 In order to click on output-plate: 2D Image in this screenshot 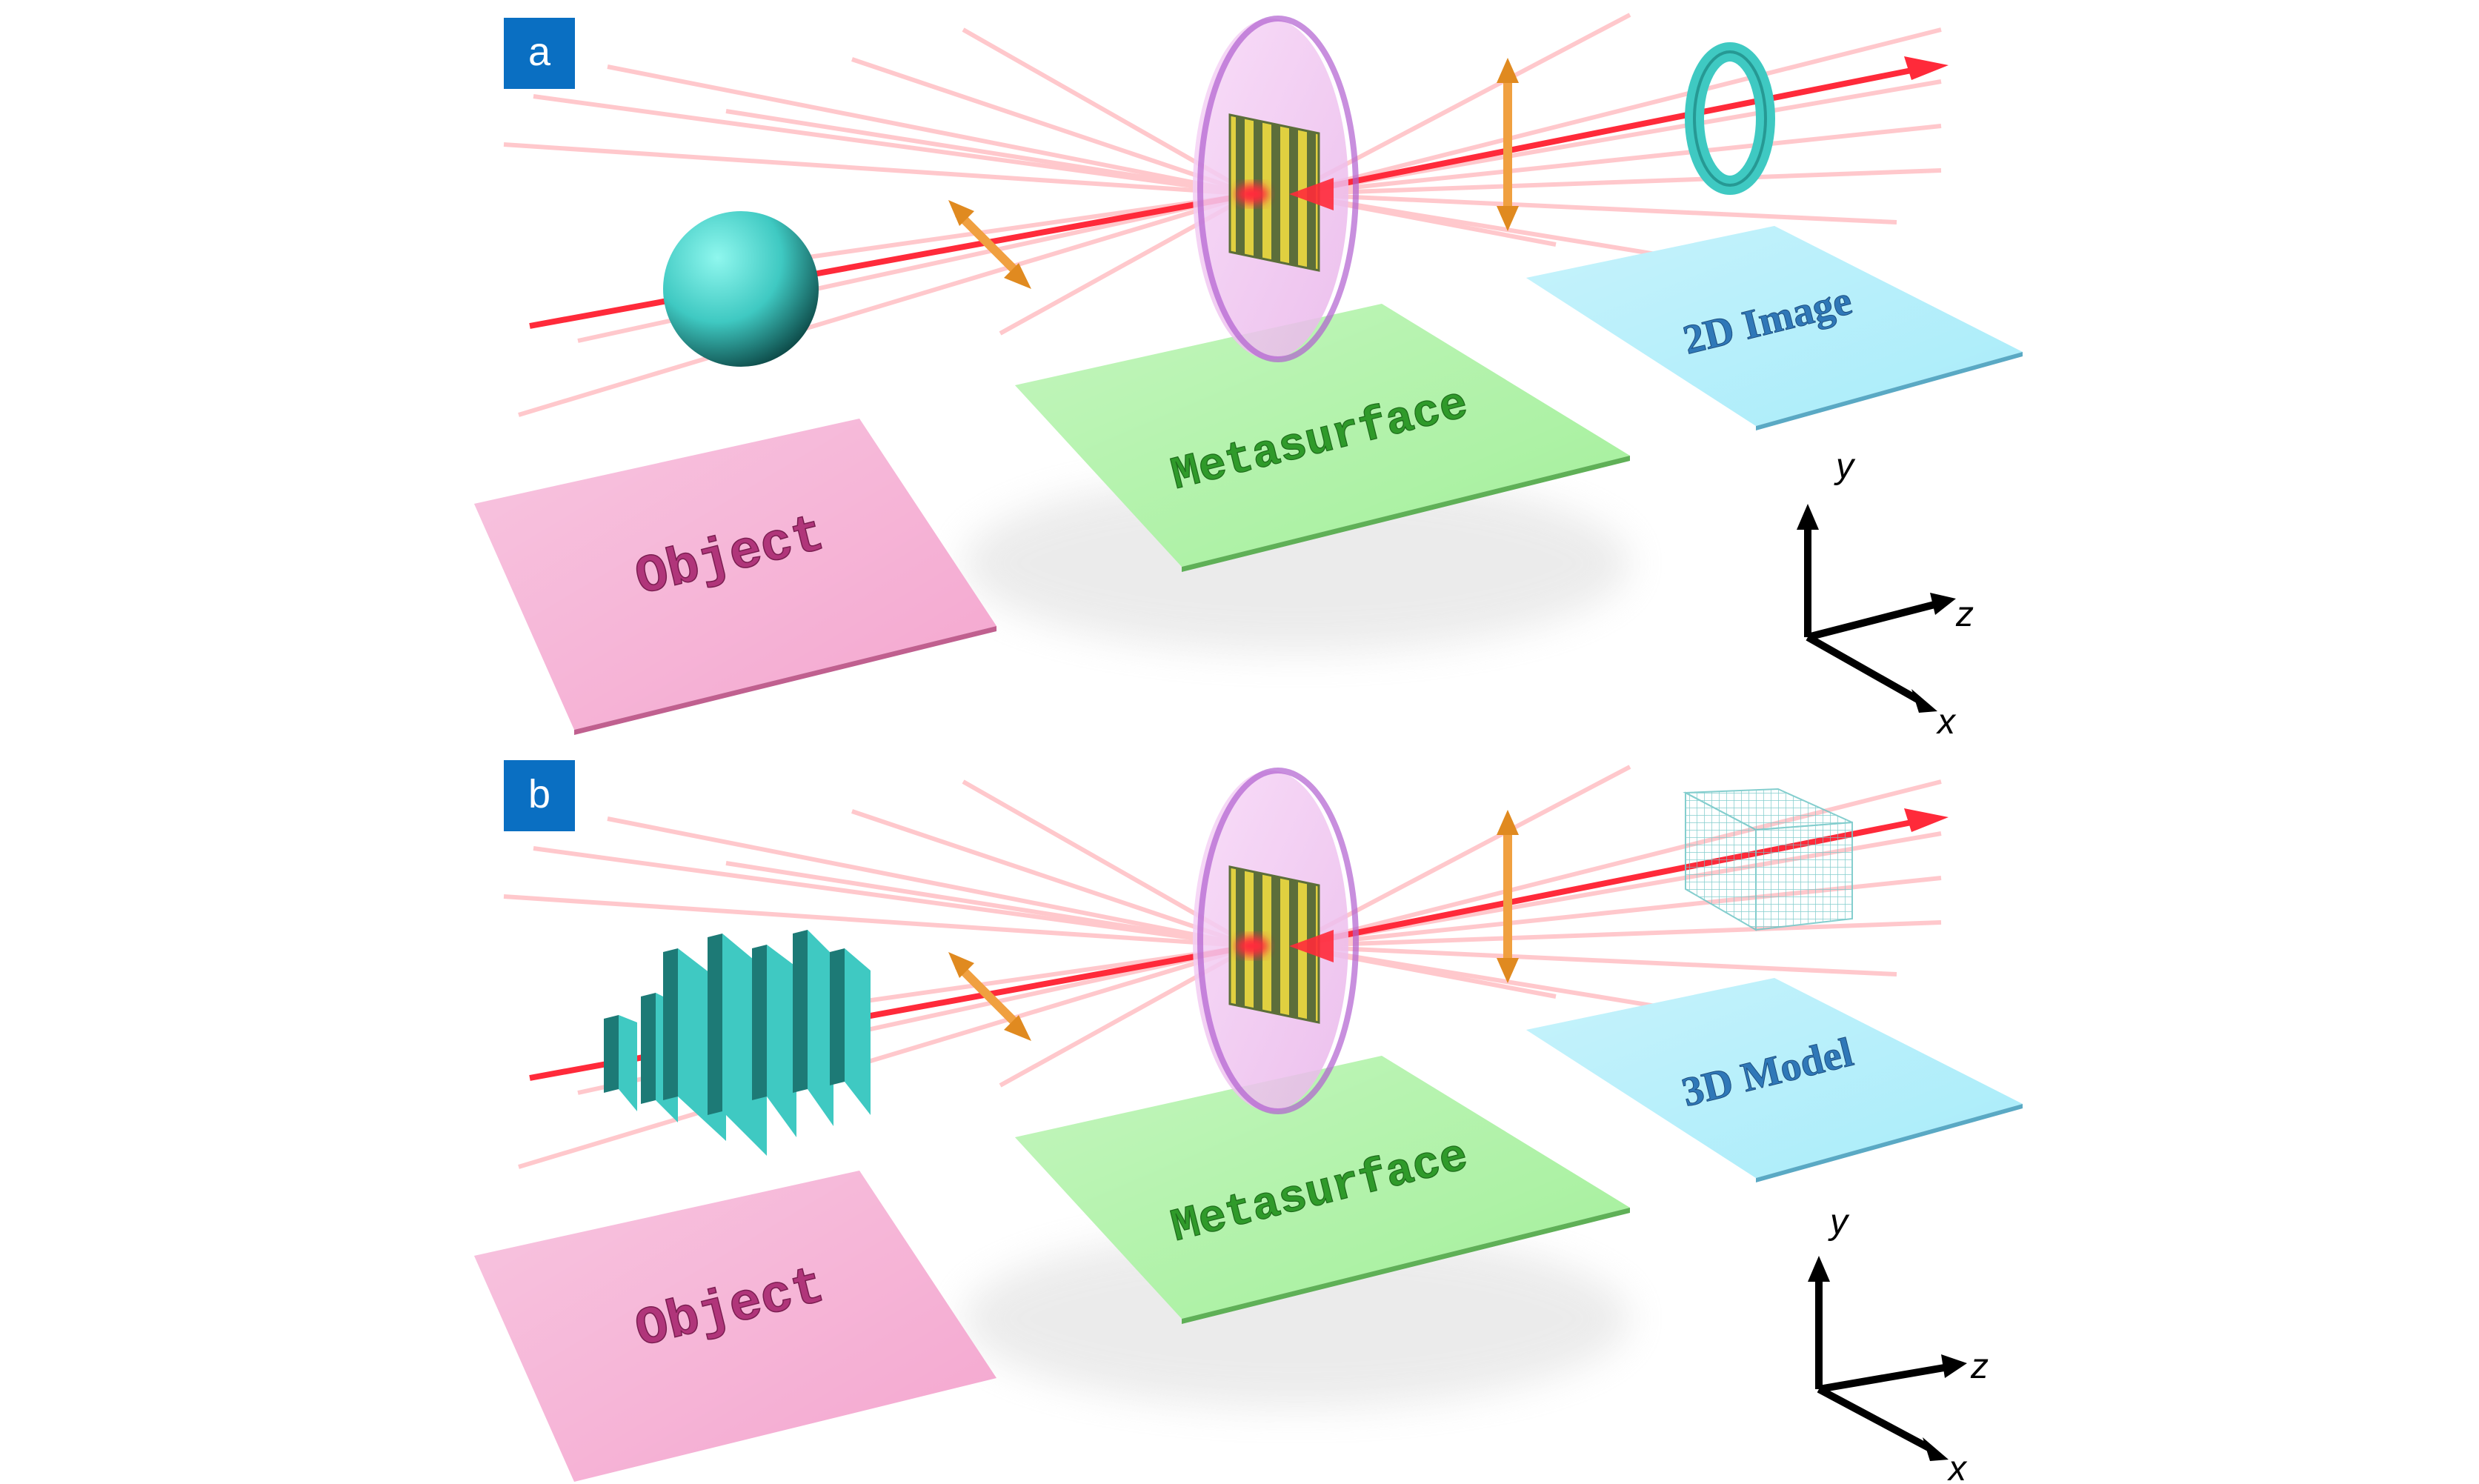, I will do `click(1775, 328)`.